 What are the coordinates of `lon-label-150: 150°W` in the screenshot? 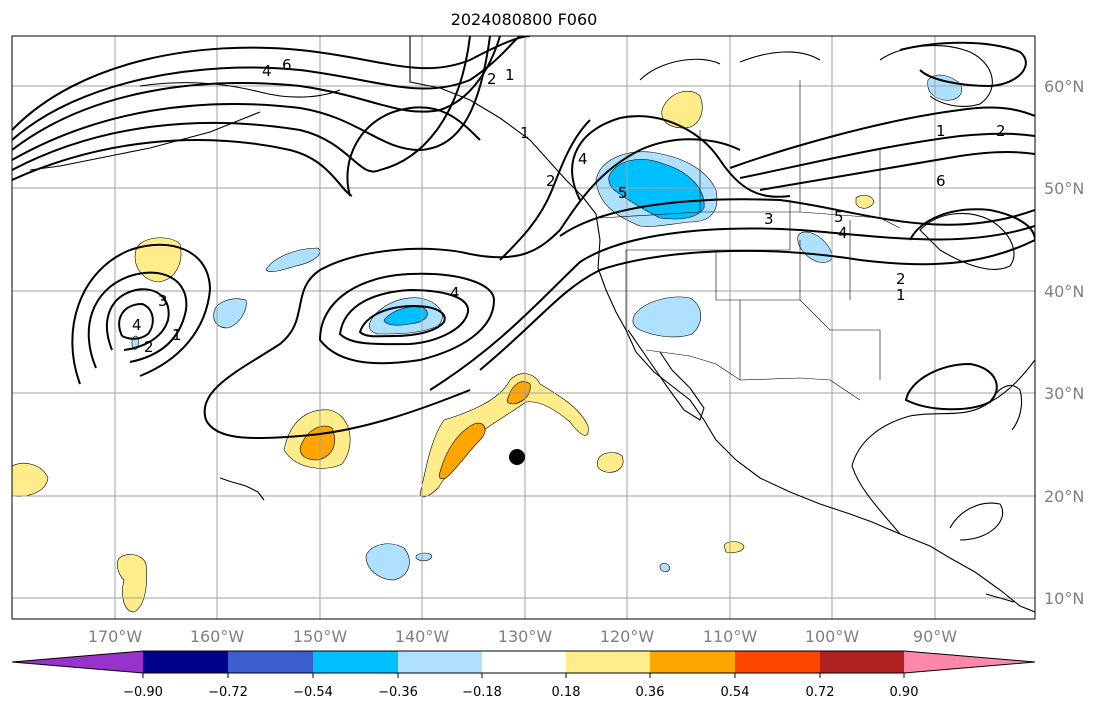 It's located at (320, 636).